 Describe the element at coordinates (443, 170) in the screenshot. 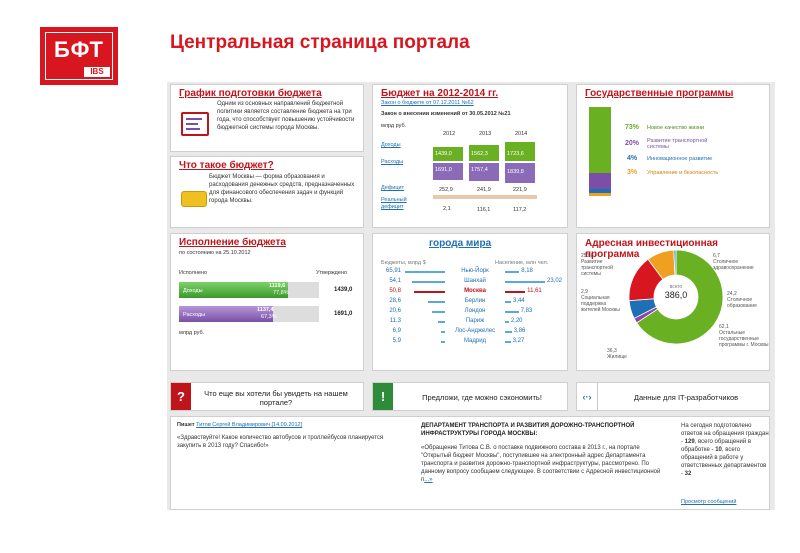

I see `expense-2012-value: 1691,0` at that location.